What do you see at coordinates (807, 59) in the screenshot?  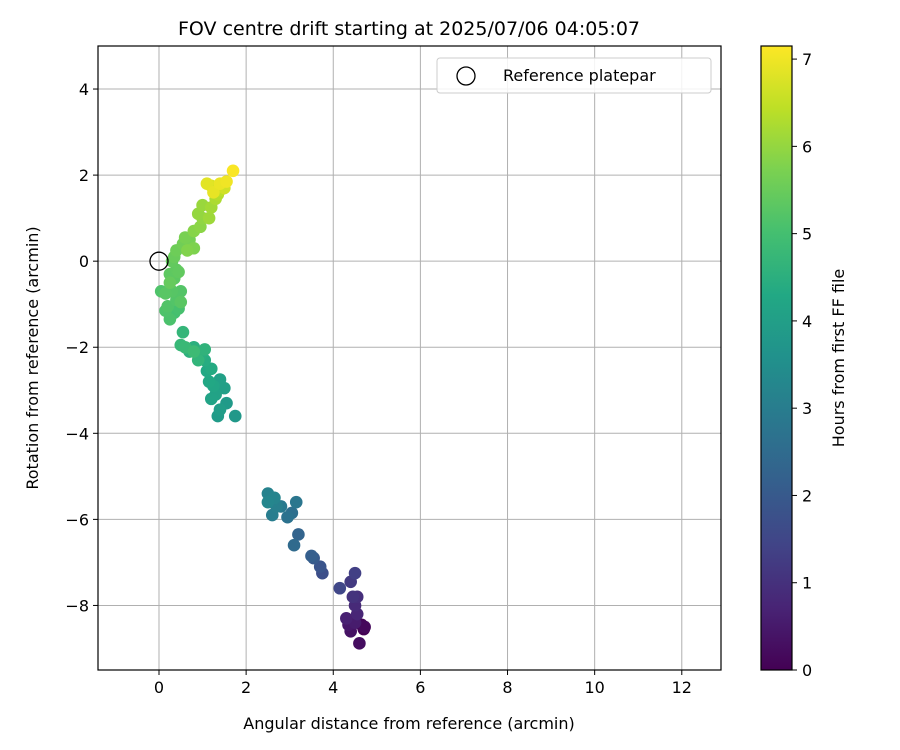 I see `colorbar-tick-label: 7` at bounding box center [807, 59].